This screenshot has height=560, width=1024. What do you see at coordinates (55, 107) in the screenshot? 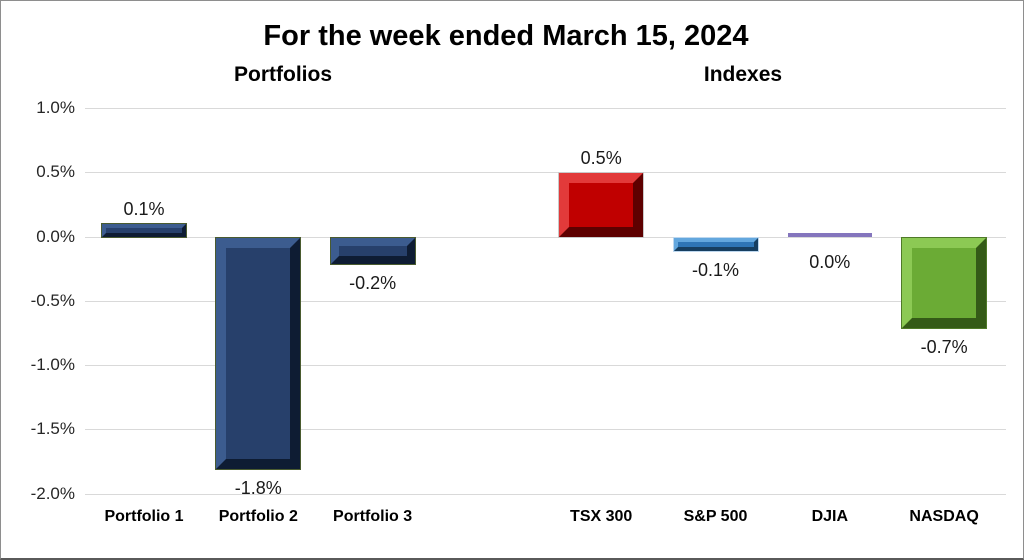
I see `y-axis-tick-label: 1.0%` at bounding box center [55, 107].